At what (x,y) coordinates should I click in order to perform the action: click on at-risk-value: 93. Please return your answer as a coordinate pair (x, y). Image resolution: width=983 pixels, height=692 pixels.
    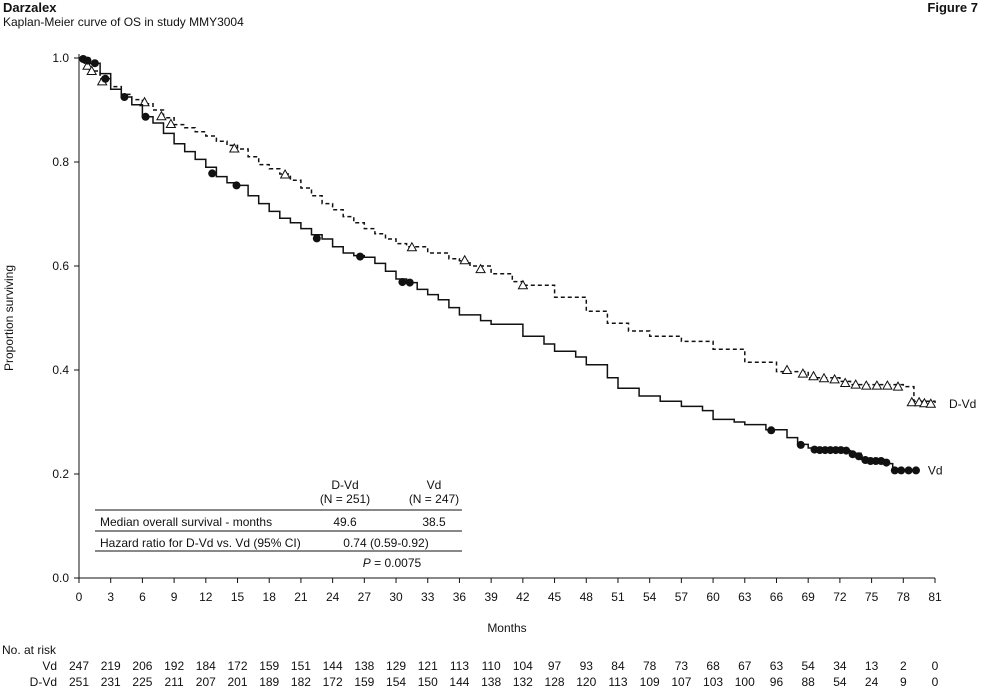
    Looking at the image, I should click on (587, 666).